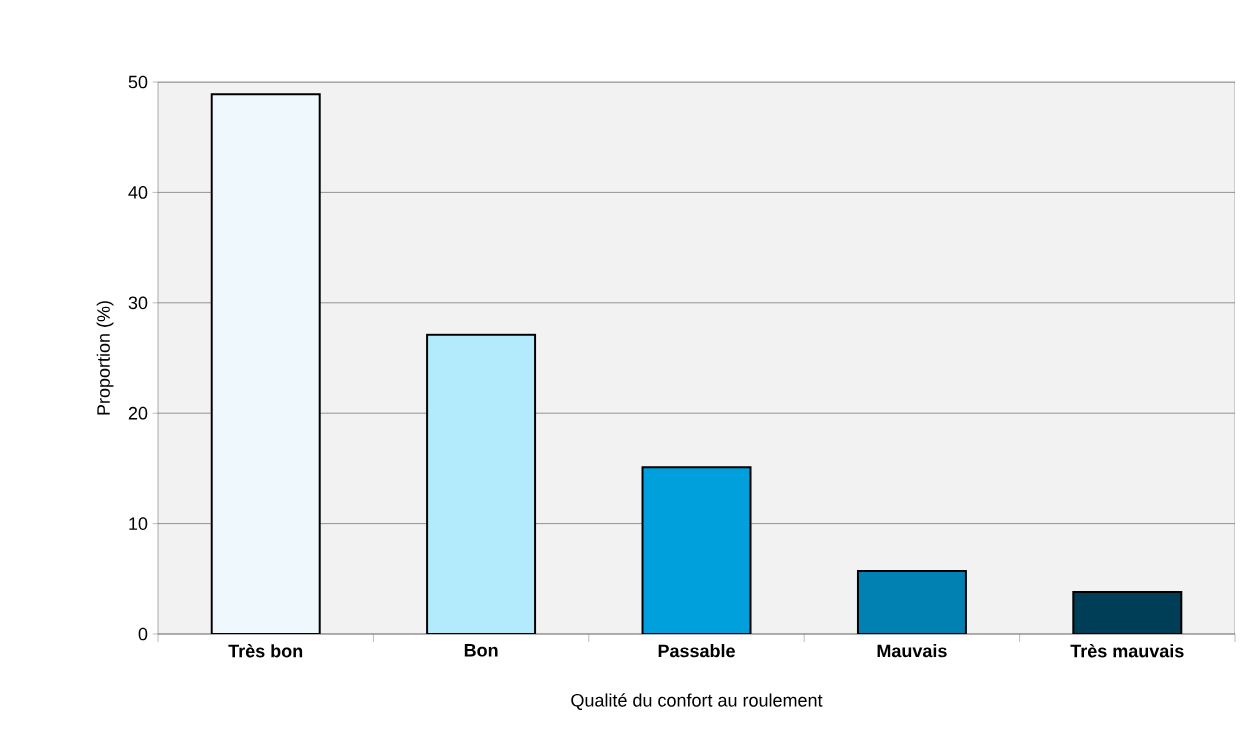 The width and height of the screenshot is (1244, 744). I want to click on y-tick-label: 10, so click(138, 523).